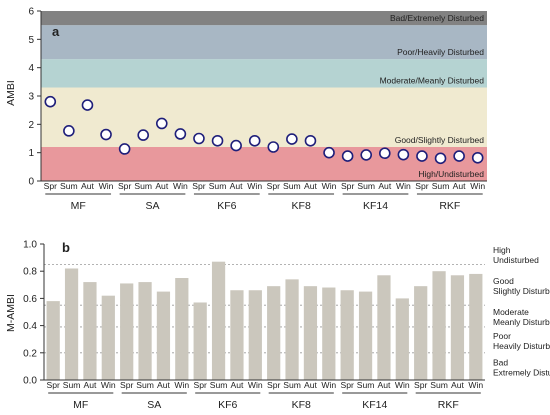  What do you see at coordinates (31, 68) in the screenshot?
I see `y-tick-label: 4` at bounding box center [31, 68].